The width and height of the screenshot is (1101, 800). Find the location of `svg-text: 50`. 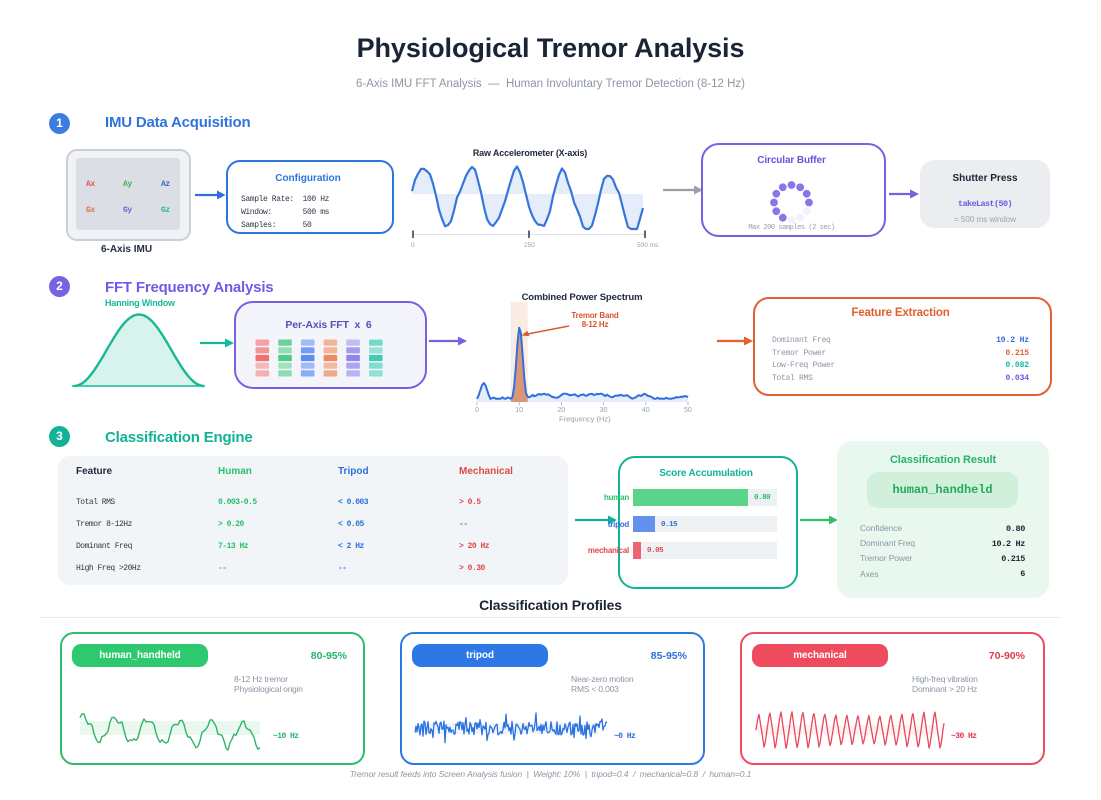

svg-text: 50 is located at coordinates (688, 410).